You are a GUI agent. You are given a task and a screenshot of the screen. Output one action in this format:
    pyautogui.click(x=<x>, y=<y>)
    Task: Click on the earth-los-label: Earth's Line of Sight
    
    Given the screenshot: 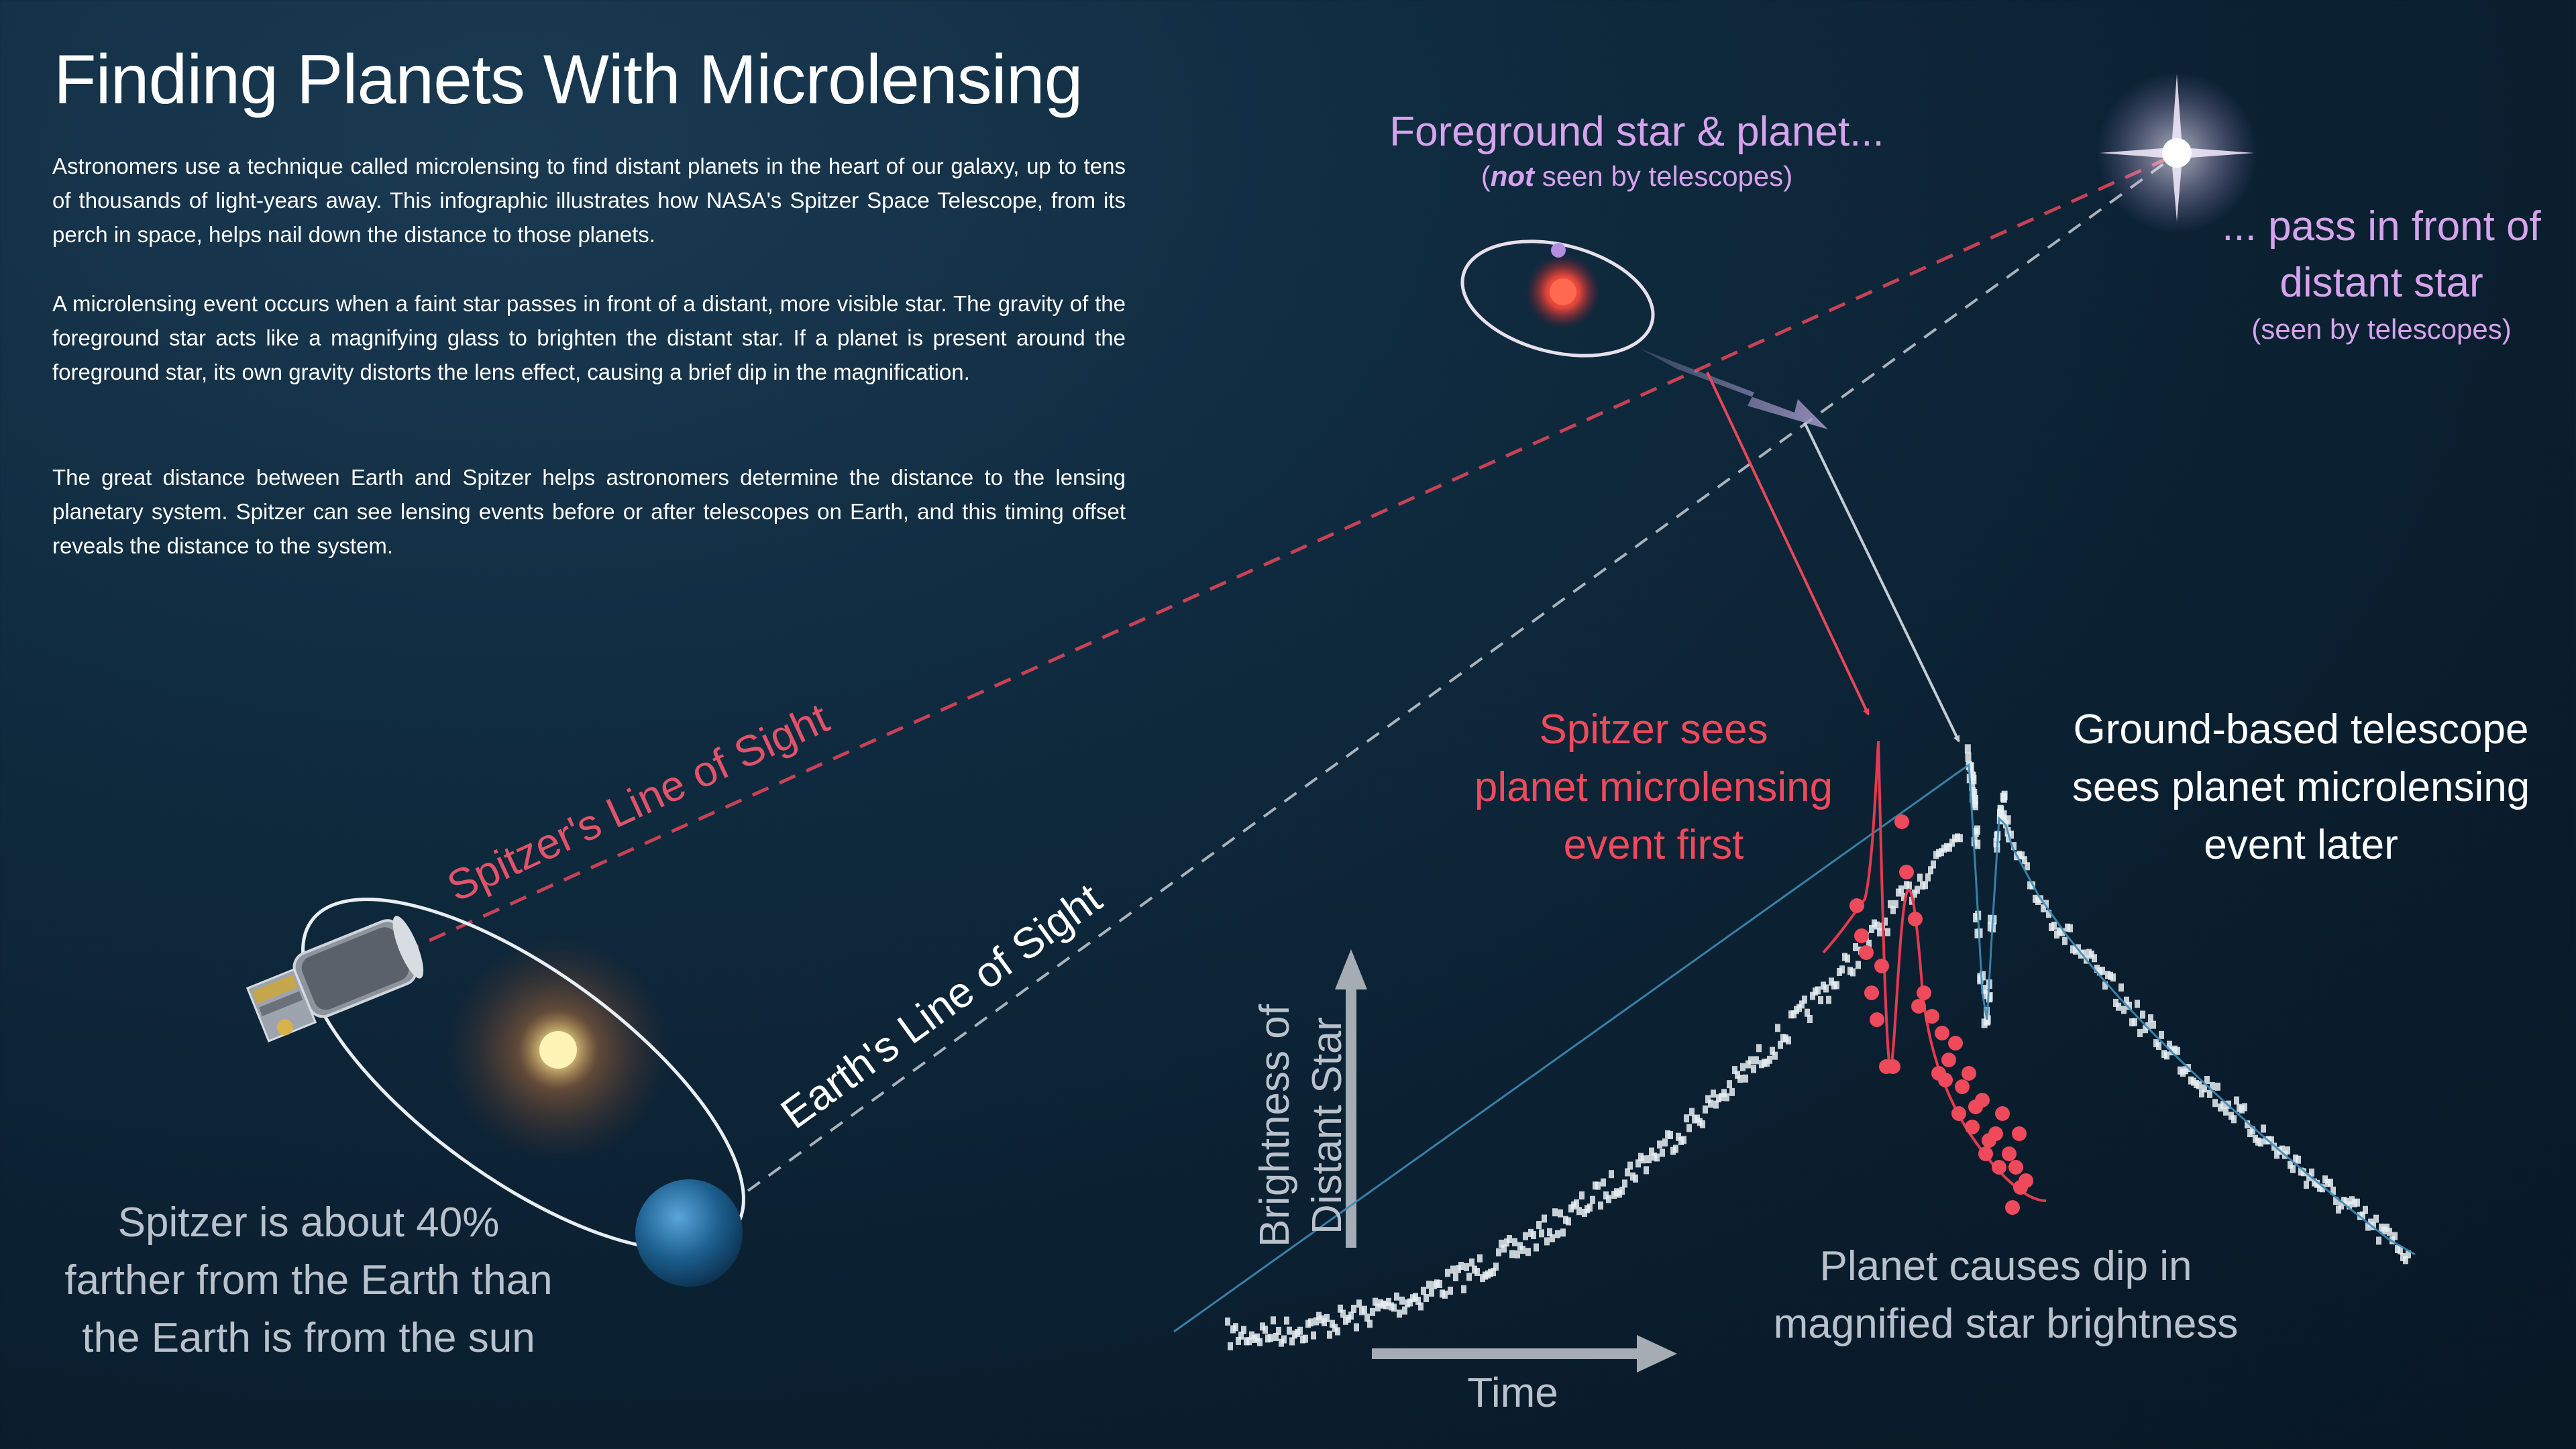 What is the action you would take?
    pyautogui.click(x=941, y=1005)
    